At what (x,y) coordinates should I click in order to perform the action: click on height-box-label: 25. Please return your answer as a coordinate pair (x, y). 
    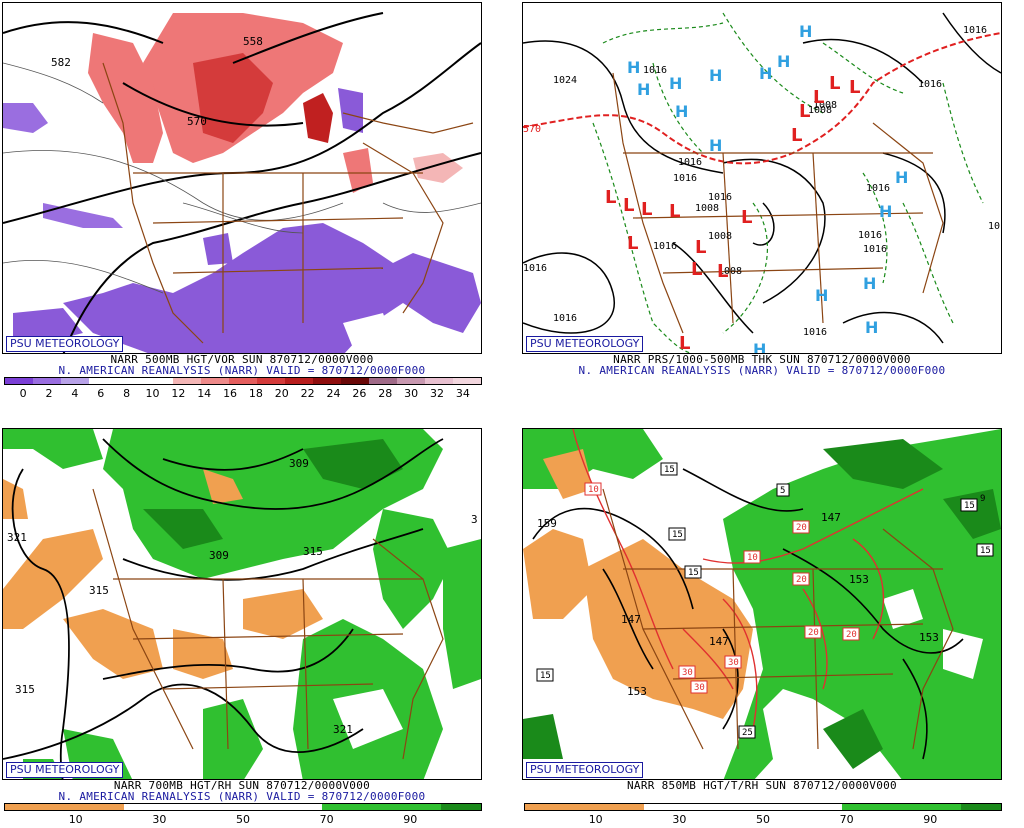
    Looking at the image, I should click on (747, 733).